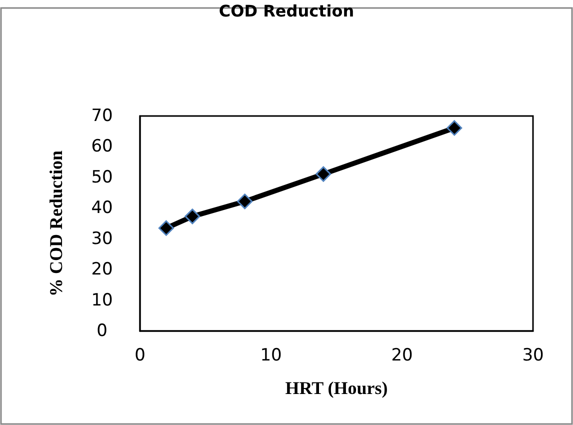 The height and width of the screenshot is (425, 573). I want to click on y-tick-label: 10, so click(102, 300).